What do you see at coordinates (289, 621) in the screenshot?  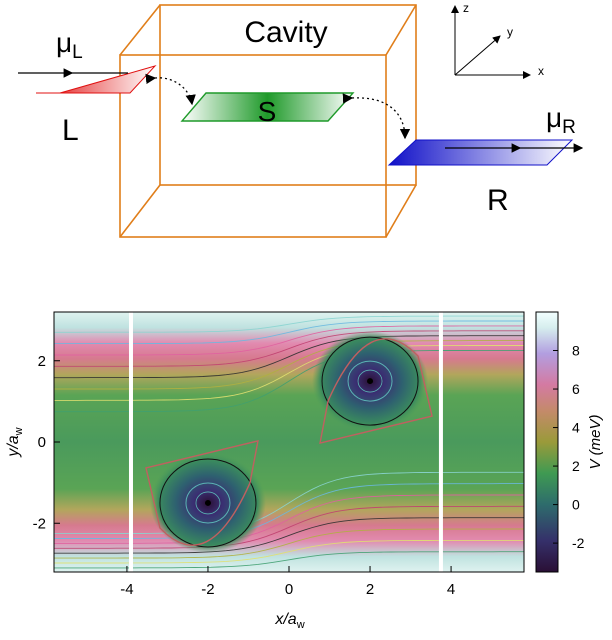 I see `x-axis-label: x/aw` at bounding box center [289, 621].